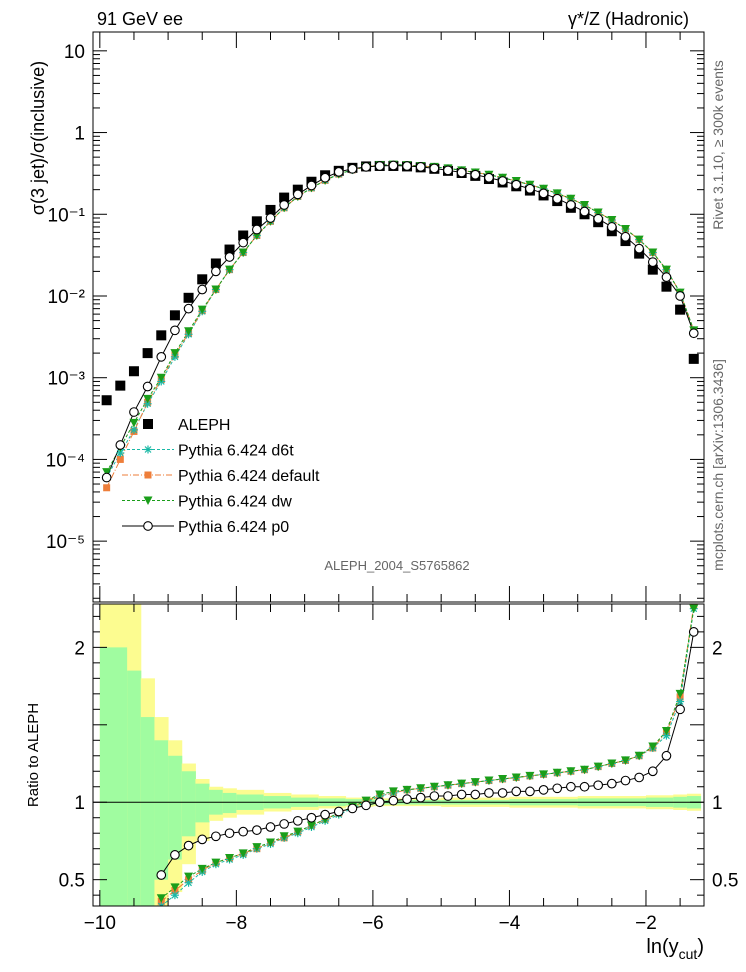 The image size is (746, 972). Describe the element at coordinates (148, 424) in the screenshot. I see `legend-marker-data` at that location.